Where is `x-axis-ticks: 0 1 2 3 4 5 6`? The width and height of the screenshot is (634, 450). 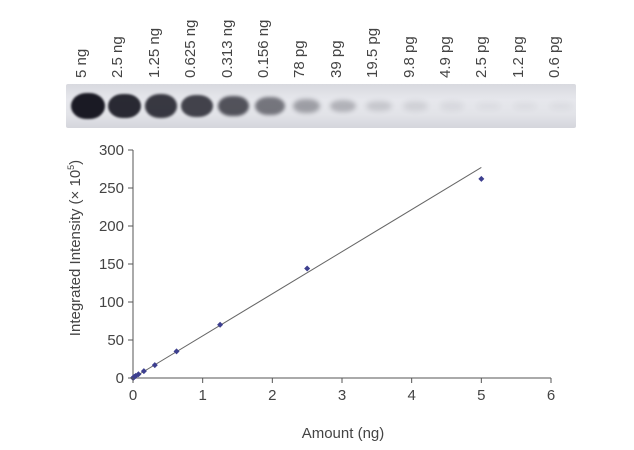 x-axis-ticks: 0 1 2 3 4 5 6 is located at coordinates (342, 391).